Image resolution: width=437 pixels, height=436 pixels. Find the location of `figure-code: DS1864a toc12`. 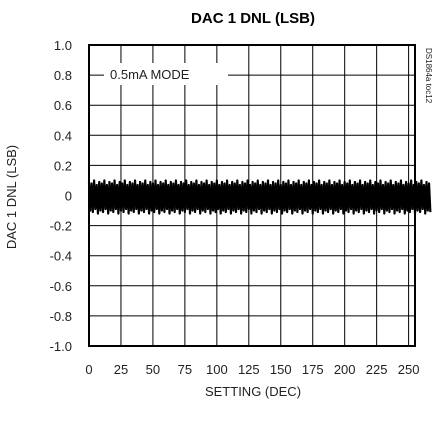

figure-code: DS1864a toc12 is located at coordinates (428, 76).